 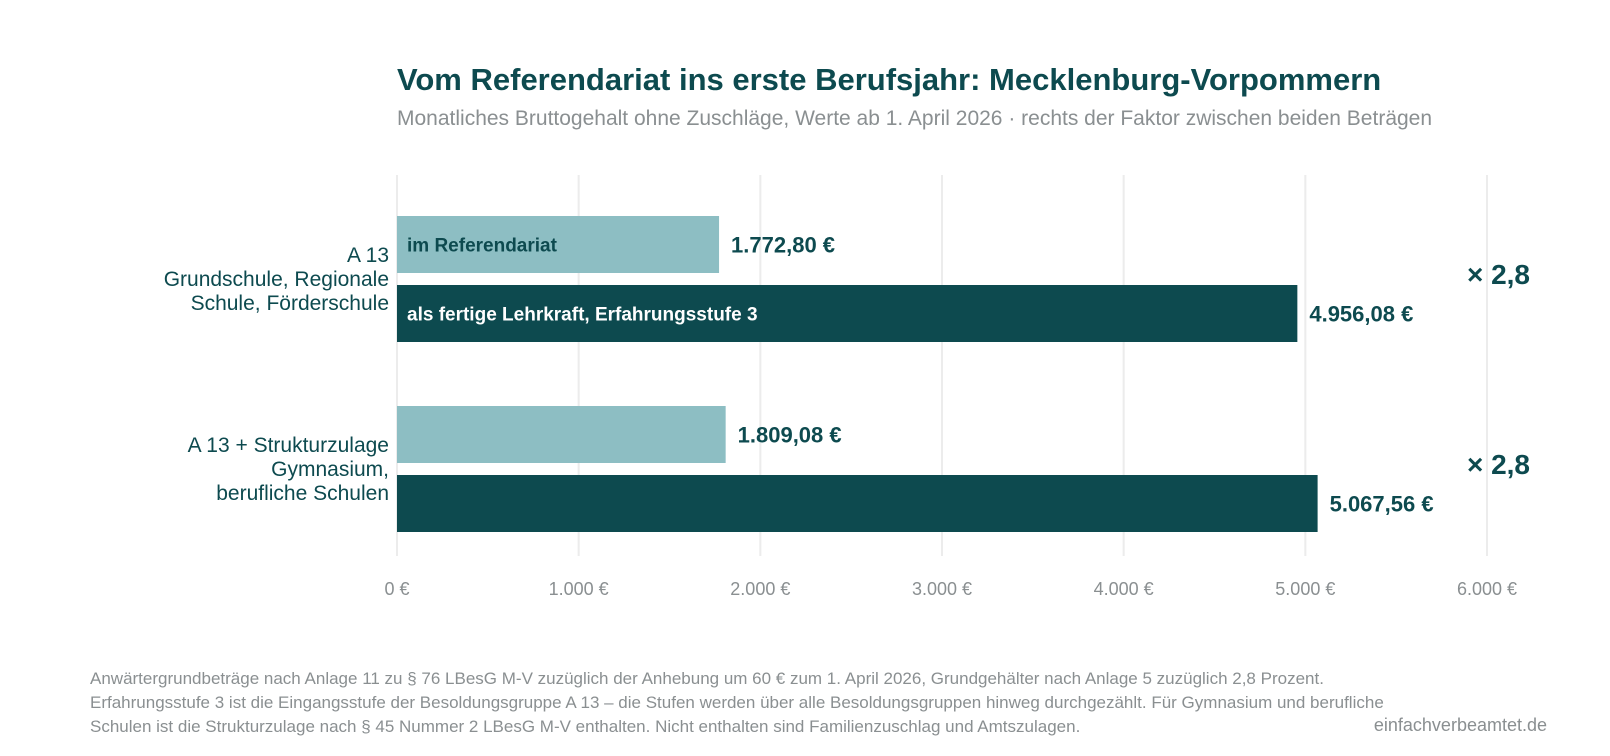 What do you see at coordinates (302, 493) in the screenshot?
I see `category-label: berufliche Schulen` at bounding box center [302, 493].